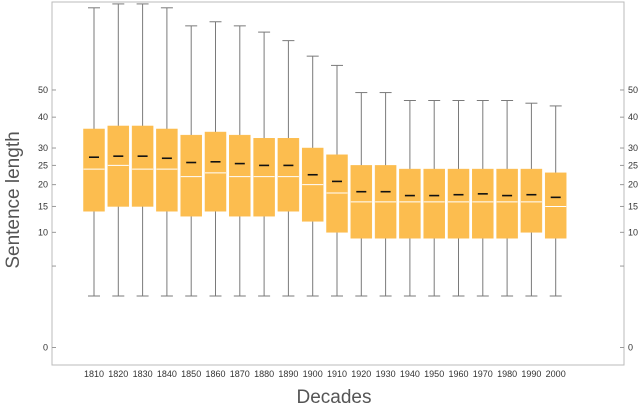  What do you see at coordinates (531, 374) in the screenshot?
I see `x-tick-label: 1990` at bounding box center [531, 374].